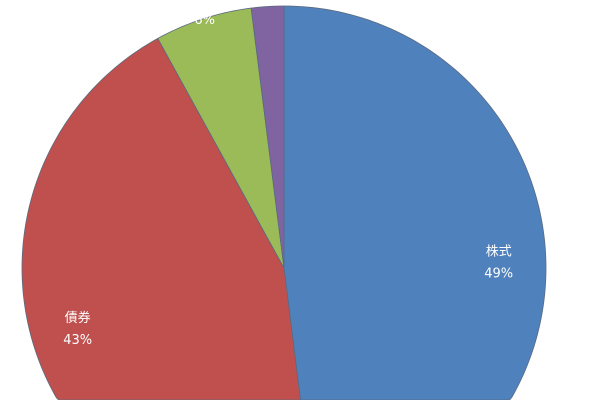 The height and width of the screenshot is (400, 600). I want to click on slice-percent-label: 6%, so click(204, 20).